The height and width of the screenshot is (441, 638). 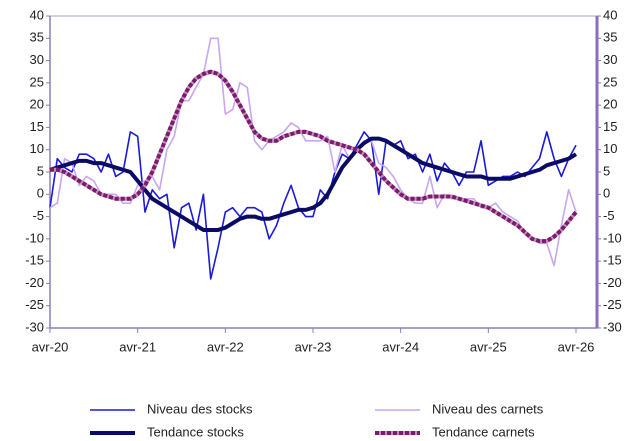 I want to click on y2-tick-label: 30, so click(x=610, y=59).